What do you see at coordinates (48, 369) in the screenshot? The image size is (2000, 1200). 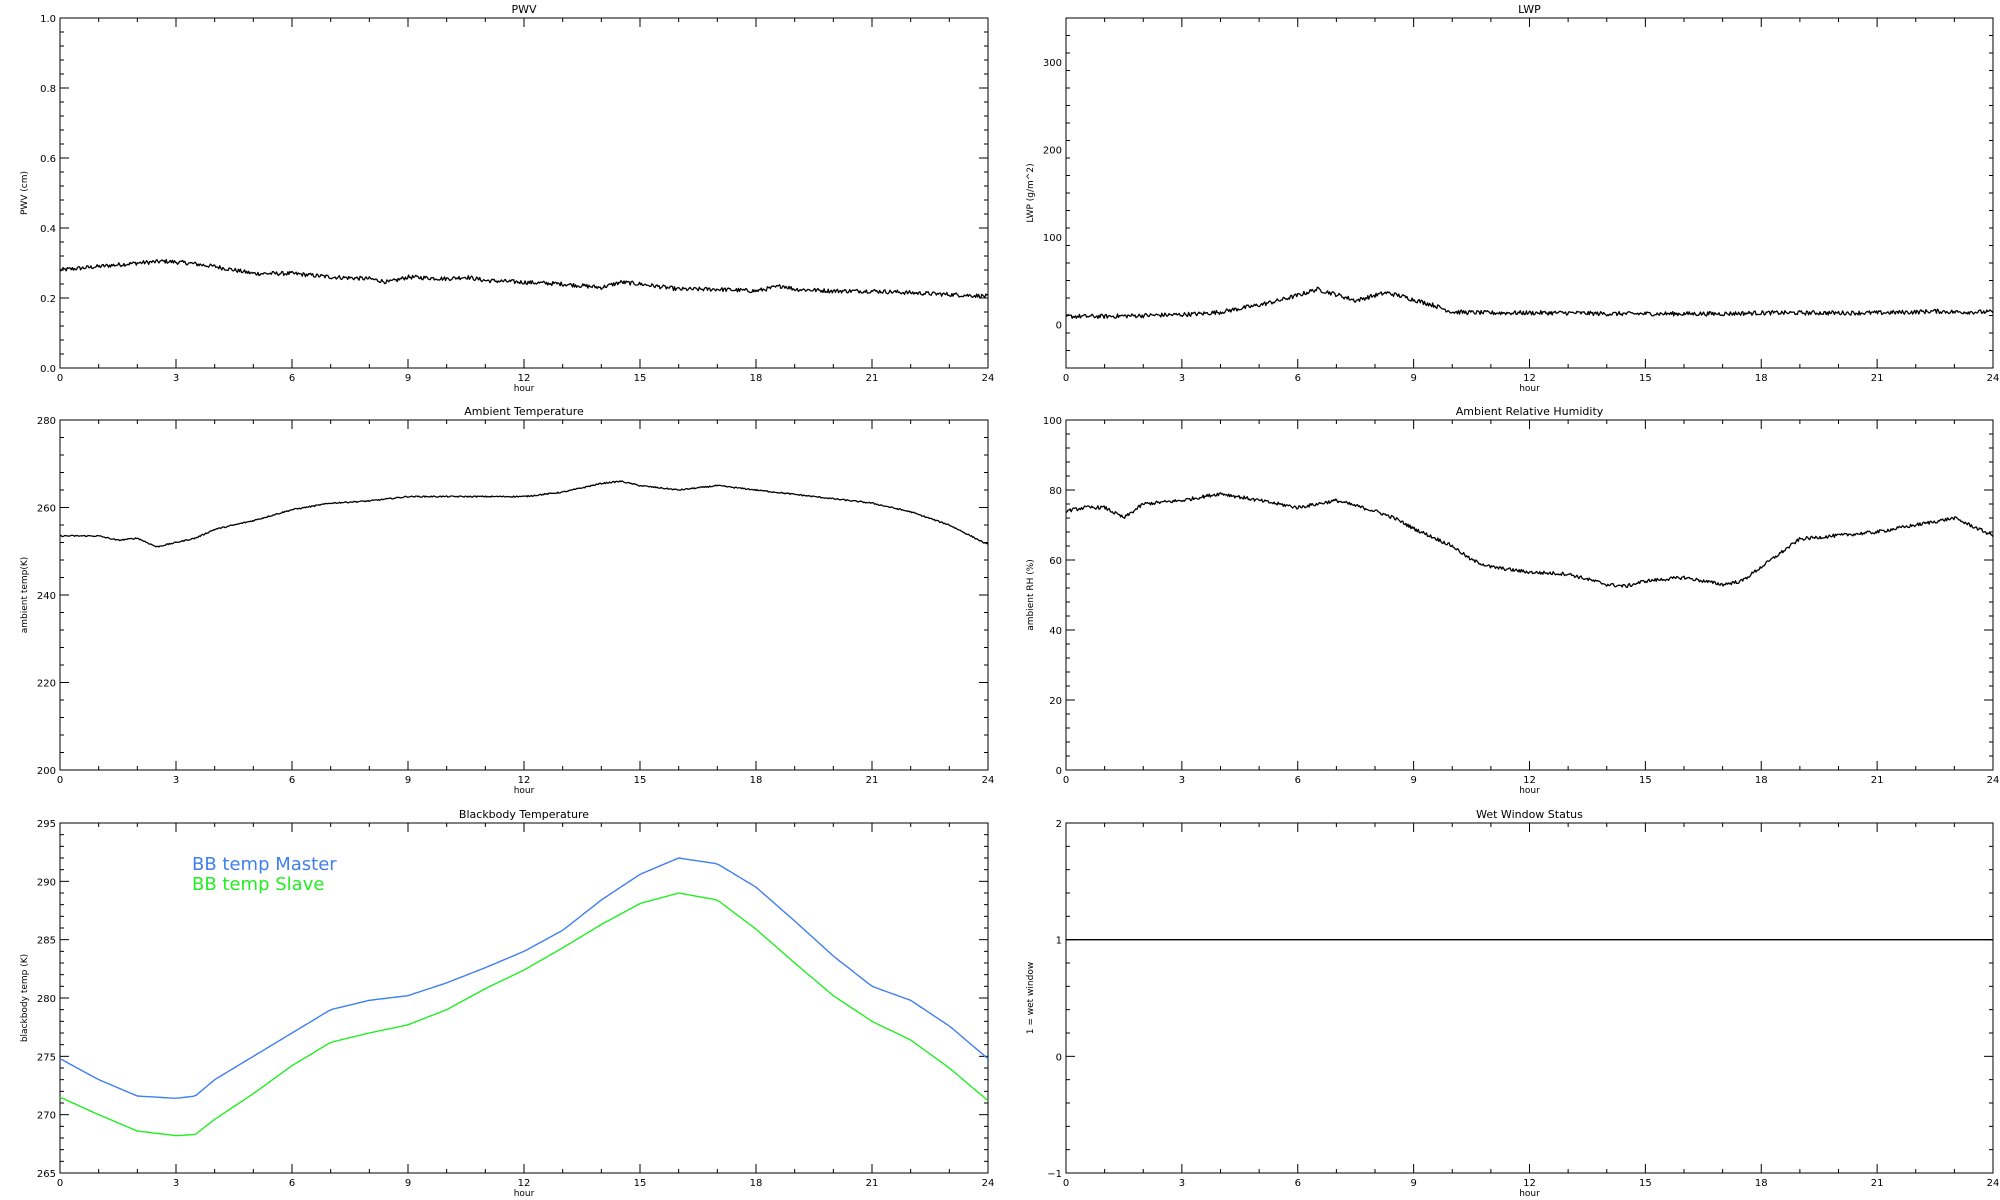 I see `pwv-y-tick-label: 0.0` at bounding box center [48, 369].